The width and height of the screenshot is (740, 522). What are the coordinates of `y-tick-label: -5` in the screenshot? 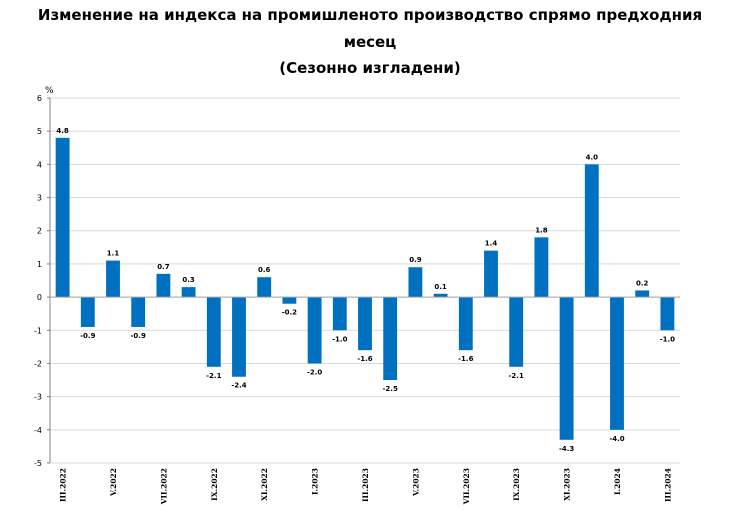 It's located at (38, 463).